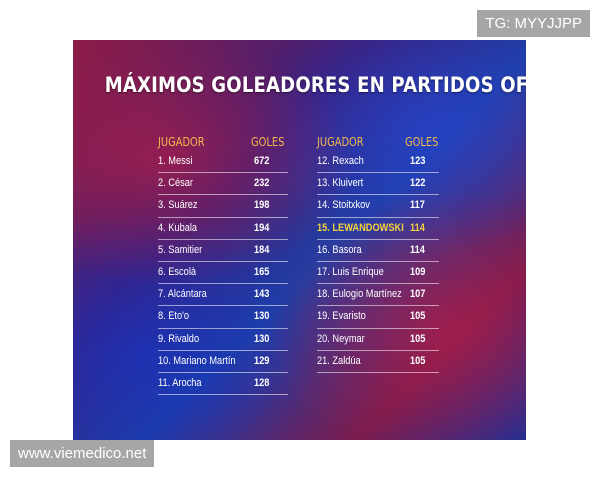 Image resolution: width=600 pixels, height=480 pixels. Describe the element at coordinates (378, 317) in the screenshot. I see `scorer-row: 19. Evaristo 105` at that location.